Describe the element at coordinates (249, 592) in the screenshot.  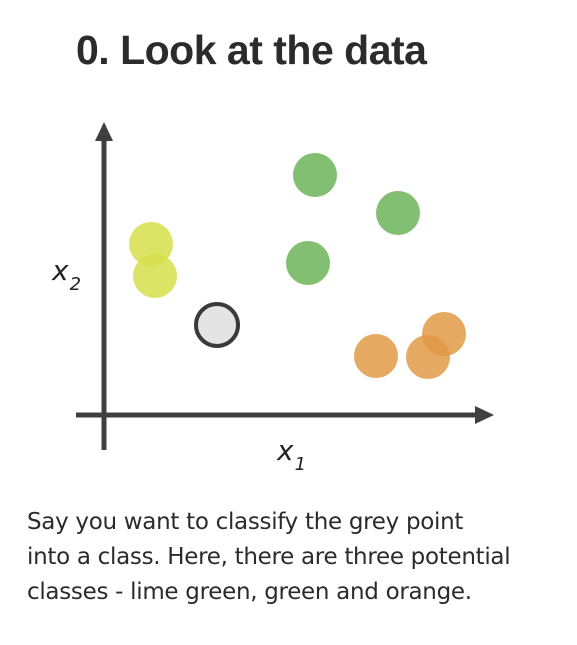
I see `caption-line-3: classes - lime green, green and orange.` at that location.